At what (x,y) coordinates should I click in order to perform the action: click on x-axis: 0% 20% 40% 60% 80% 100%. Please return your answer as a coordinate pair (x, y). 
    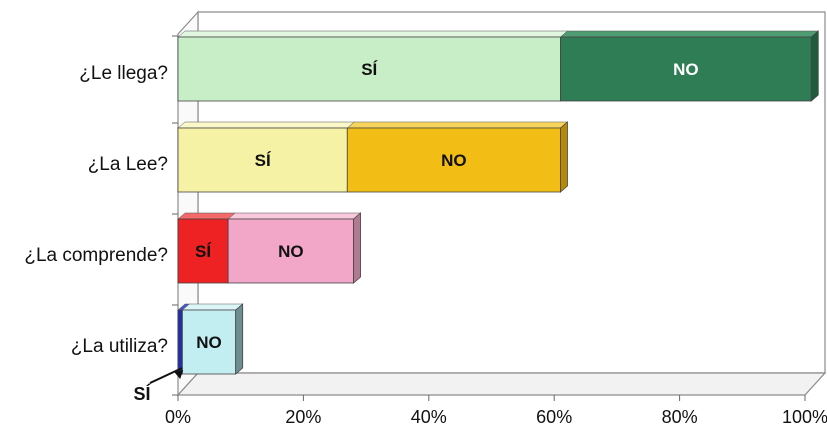
    Looking at the image, I should click on (496, 411).